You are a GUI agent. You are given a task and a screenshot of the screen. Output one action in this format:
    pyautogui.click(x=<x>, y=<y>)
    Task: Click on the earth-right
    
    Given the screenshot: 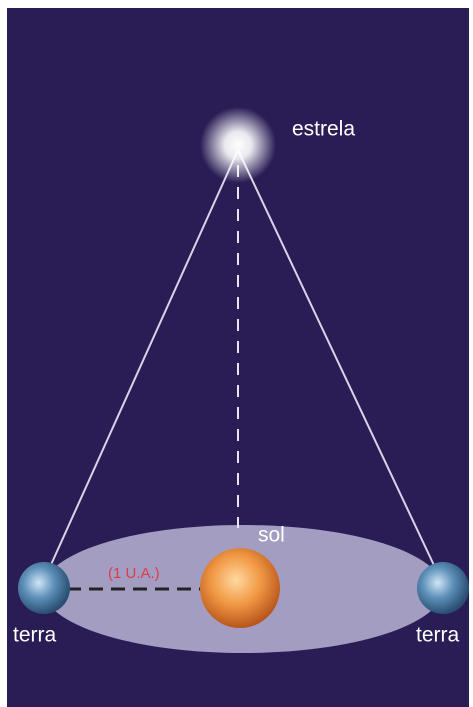 What is the action you would take?
    pyautogui.click(x=443, y=588)
    